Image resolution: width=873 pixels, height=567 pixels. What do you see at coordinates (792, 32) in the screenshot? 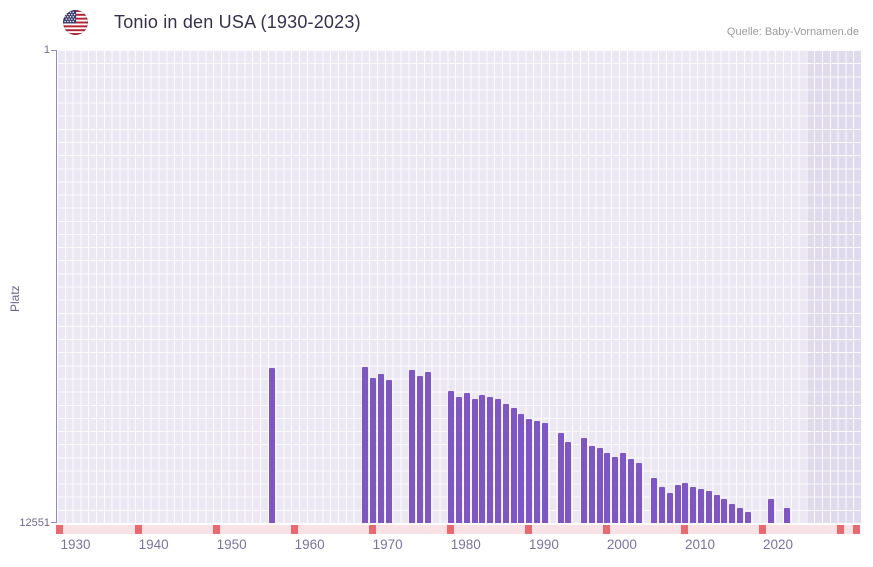
I see `source-credit: Quelle: Baby-Vornamen.de` at bounding box center [792, 32].